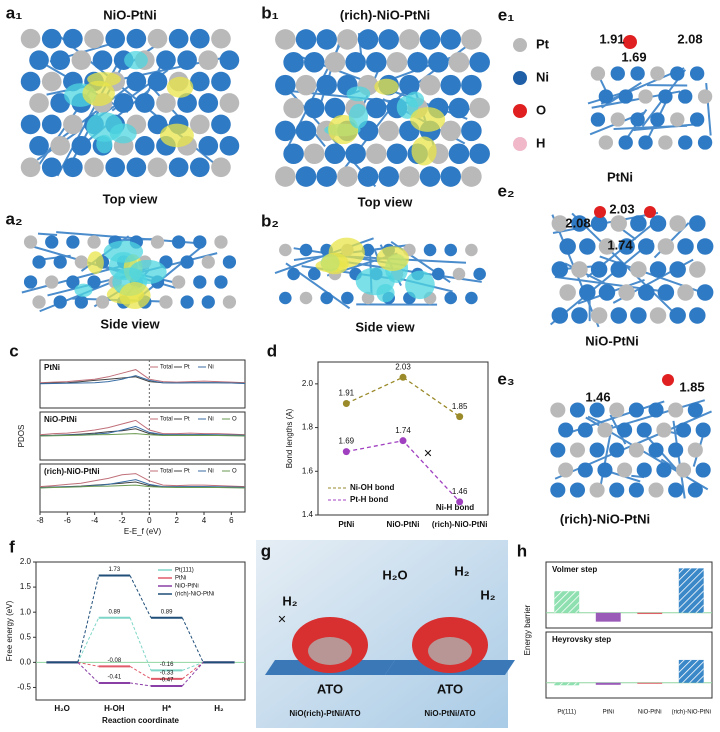  I want to click on x-tick-label: 4, so click(204, 520).